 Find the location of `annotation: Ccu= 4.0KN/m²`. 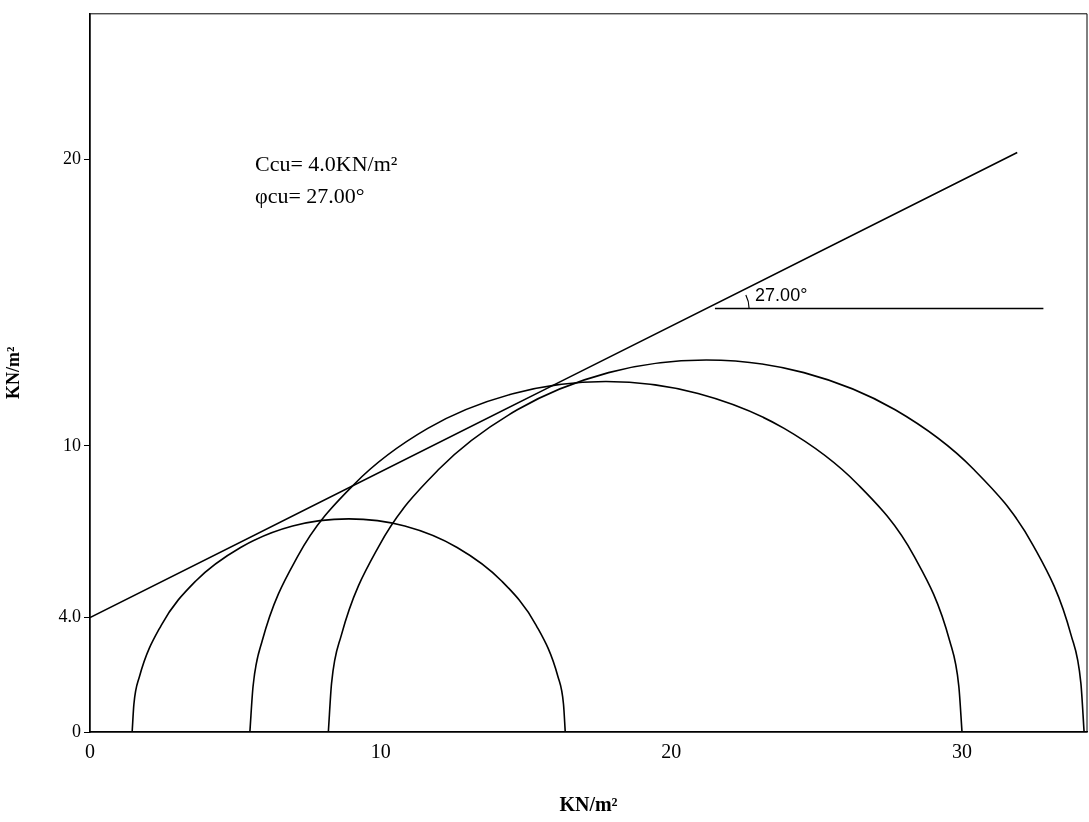

annotation: Ccu= 4.0KN/m² is located at coordinates (326, 163).